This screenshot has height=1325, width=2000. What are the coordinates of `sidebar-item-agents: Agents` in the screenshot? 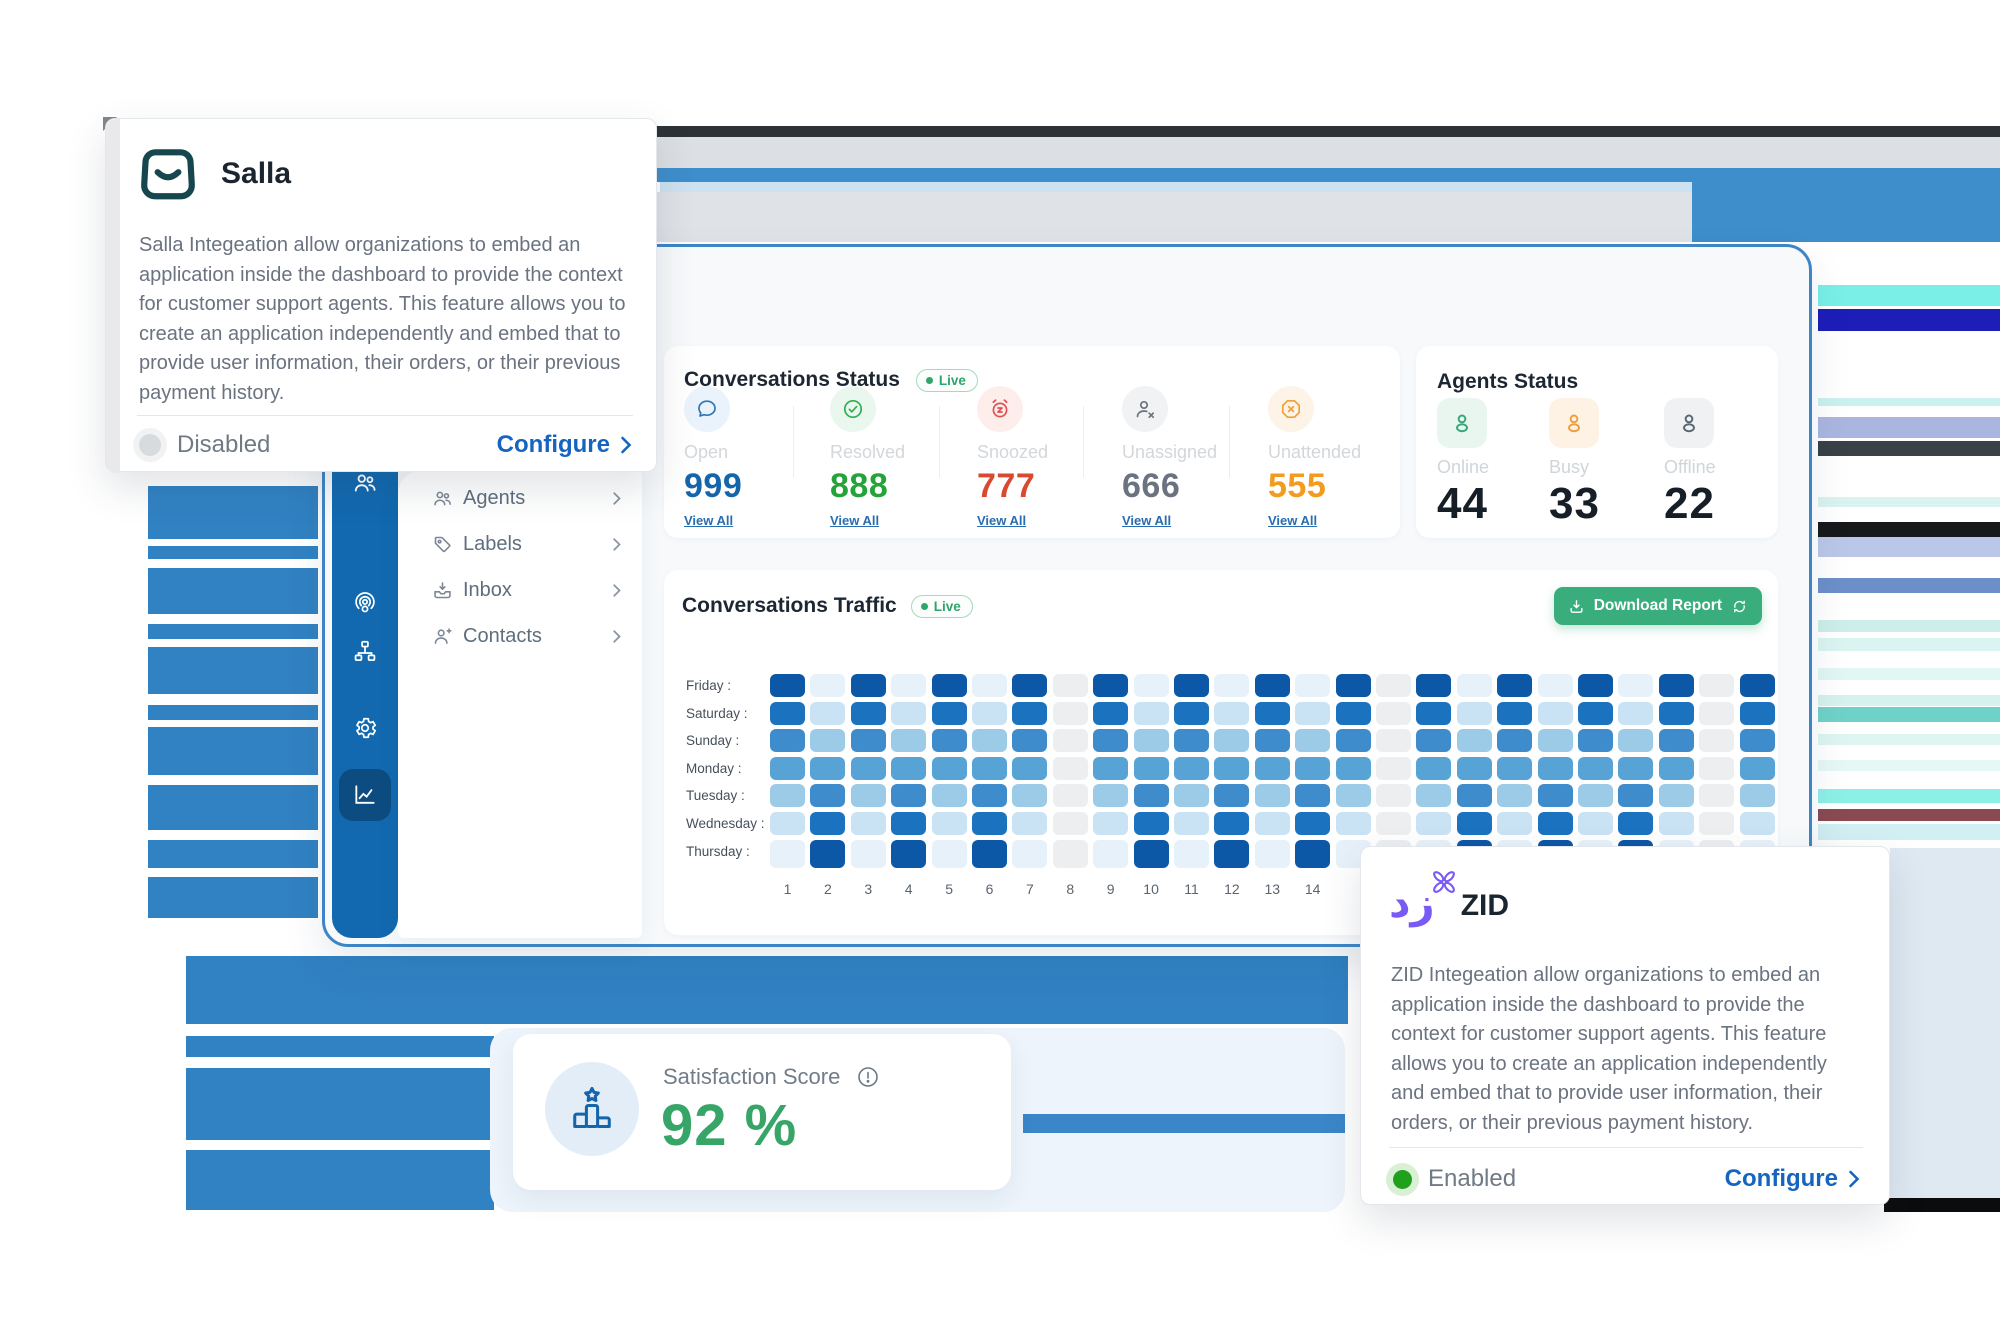 It's located at (520, 498).